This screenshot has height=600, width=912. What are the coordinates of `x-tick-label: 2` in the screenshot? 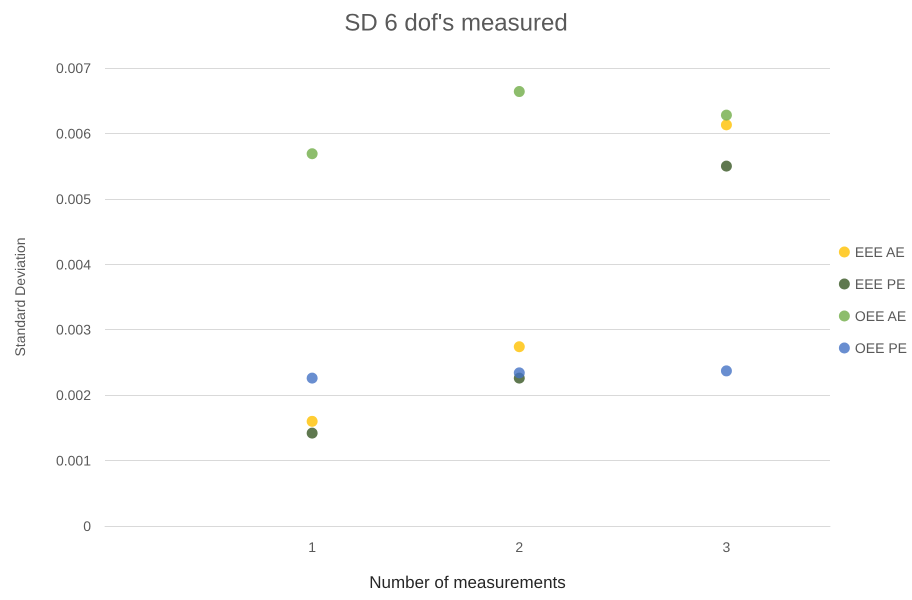 It's located at (519, 547).